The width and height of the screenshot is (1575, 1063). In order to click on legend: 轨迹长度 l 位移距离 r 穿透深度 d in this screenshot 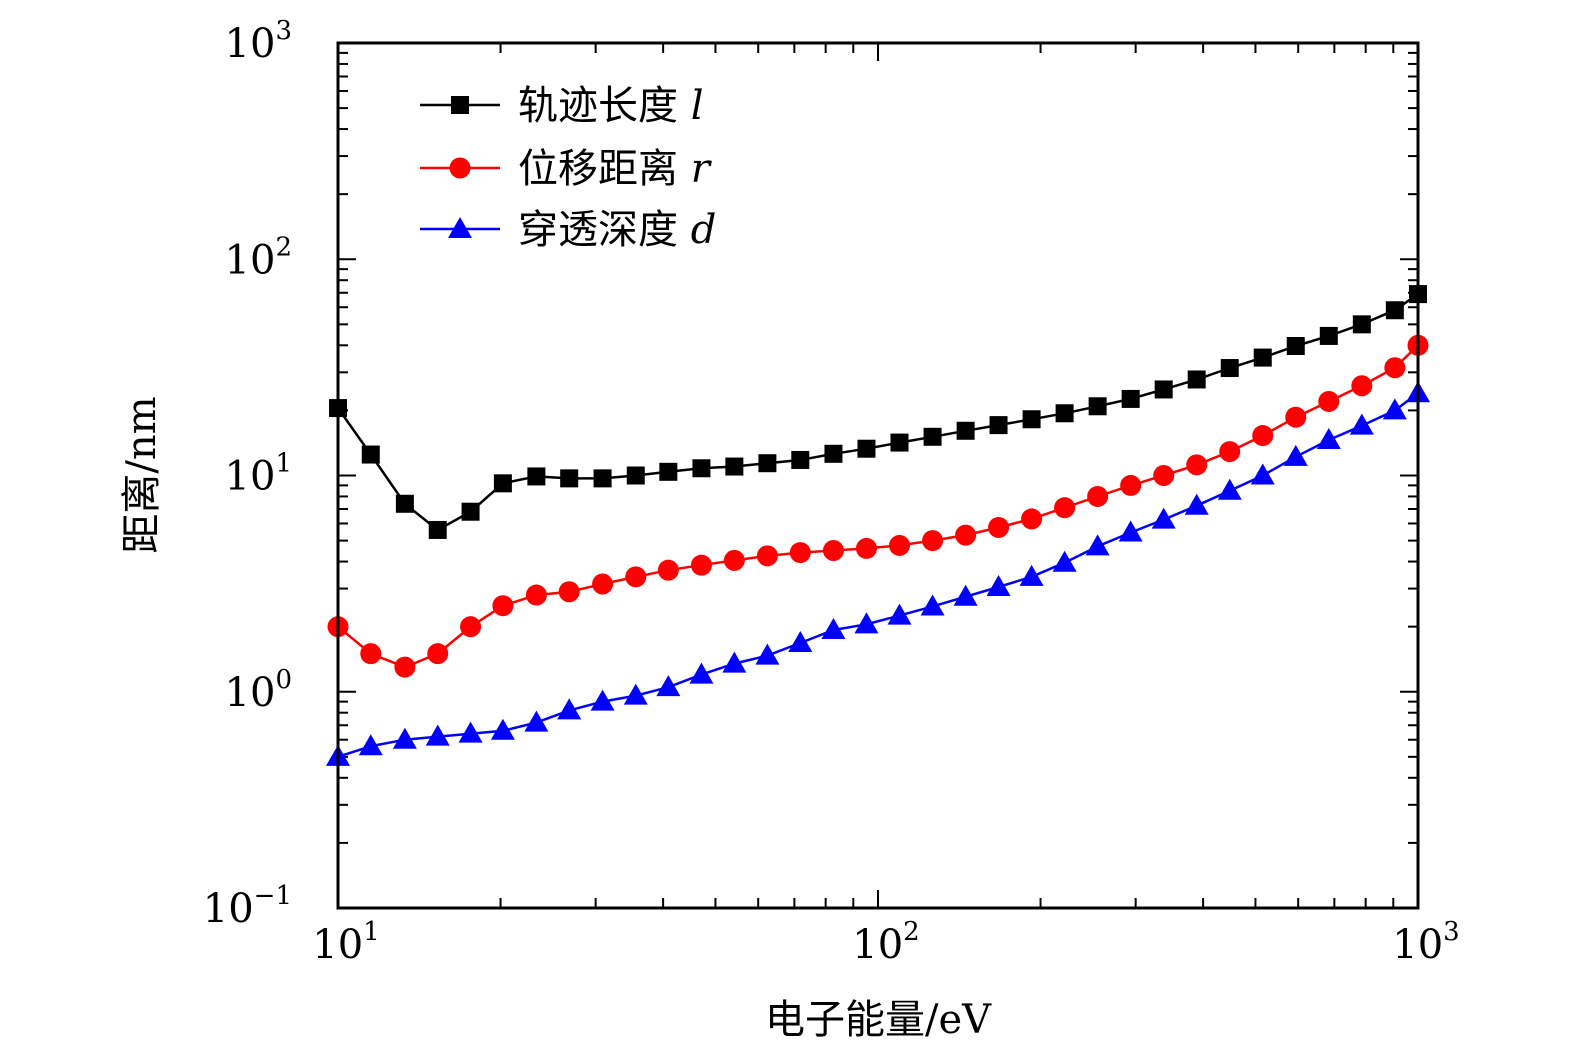, I will do `click(568, 168)`.